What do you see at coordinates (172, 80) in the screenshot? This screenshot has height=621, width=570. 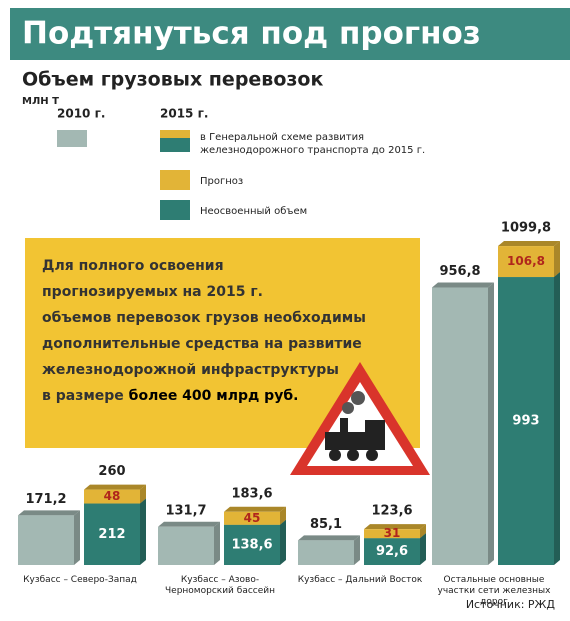 I see `chart-title: Объем грузовых перевозок` at bounding box center [172, 80].